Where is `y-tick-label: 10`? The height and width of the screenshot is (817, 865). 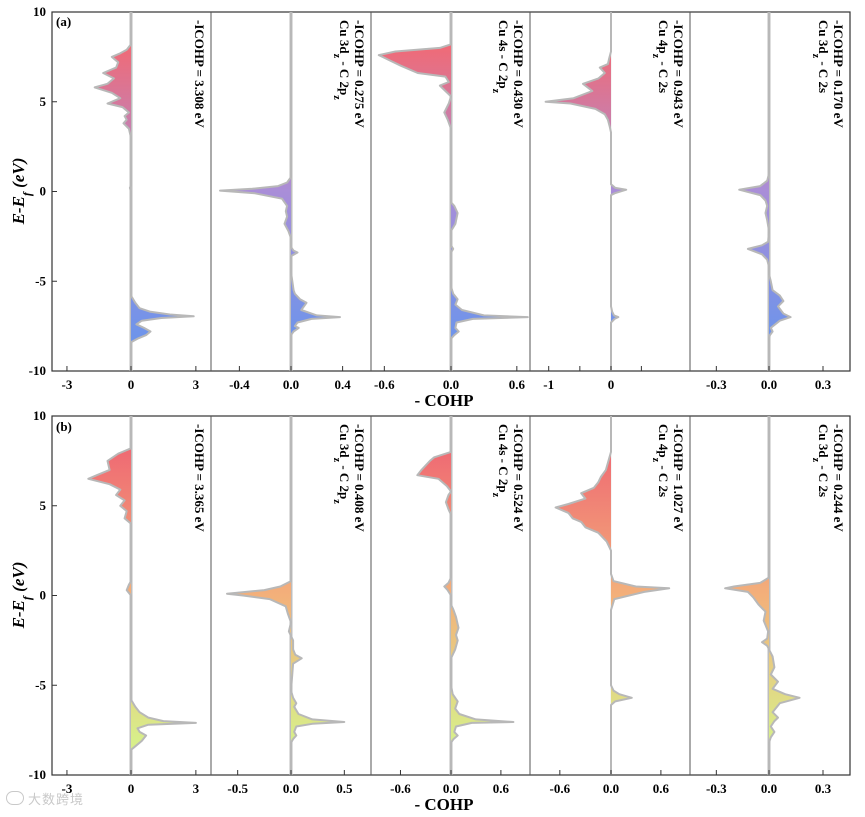 y-tick-label: 10 is located at coordinates (39, 415).